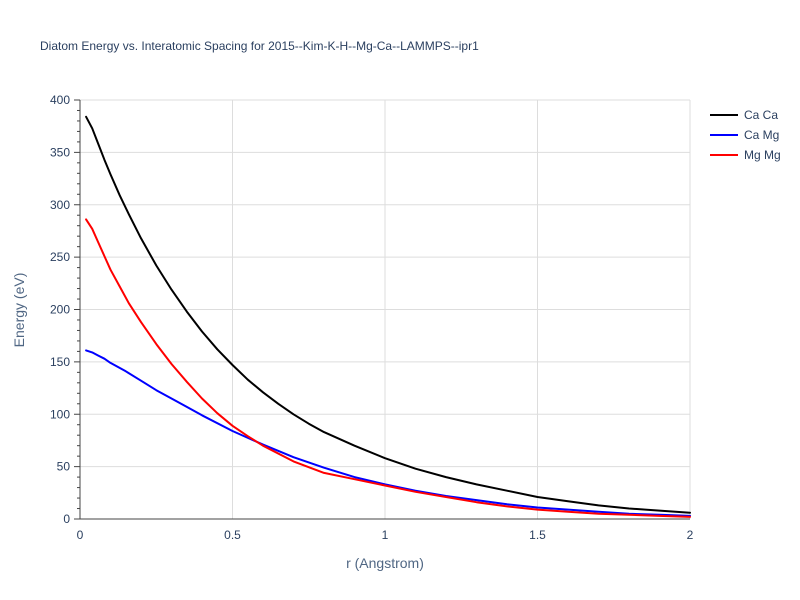  What do you see at coordinates (690, 535) in the screenshot?
I see `x-tick-label: 2` at bounding box center [690, 535].